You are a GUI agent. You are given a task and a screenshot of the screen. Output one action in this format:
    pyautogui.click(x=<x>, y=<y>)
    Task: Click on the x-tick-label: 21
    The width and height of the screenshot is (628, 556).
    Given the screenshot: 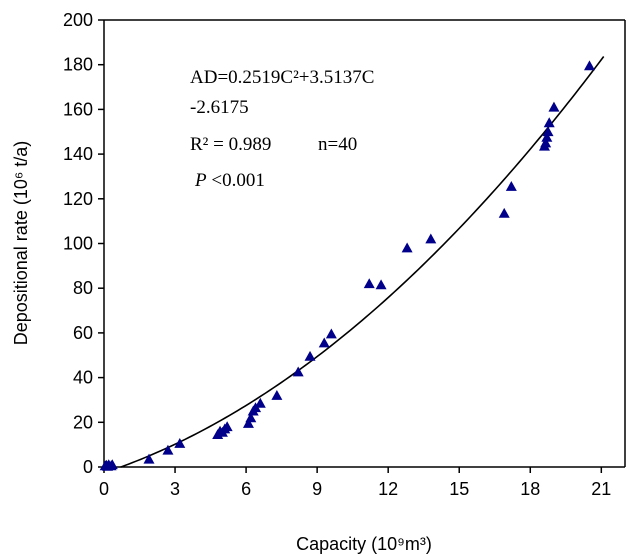 What is the action you would take?
    pyautogui.click(x=601, y=489)
    